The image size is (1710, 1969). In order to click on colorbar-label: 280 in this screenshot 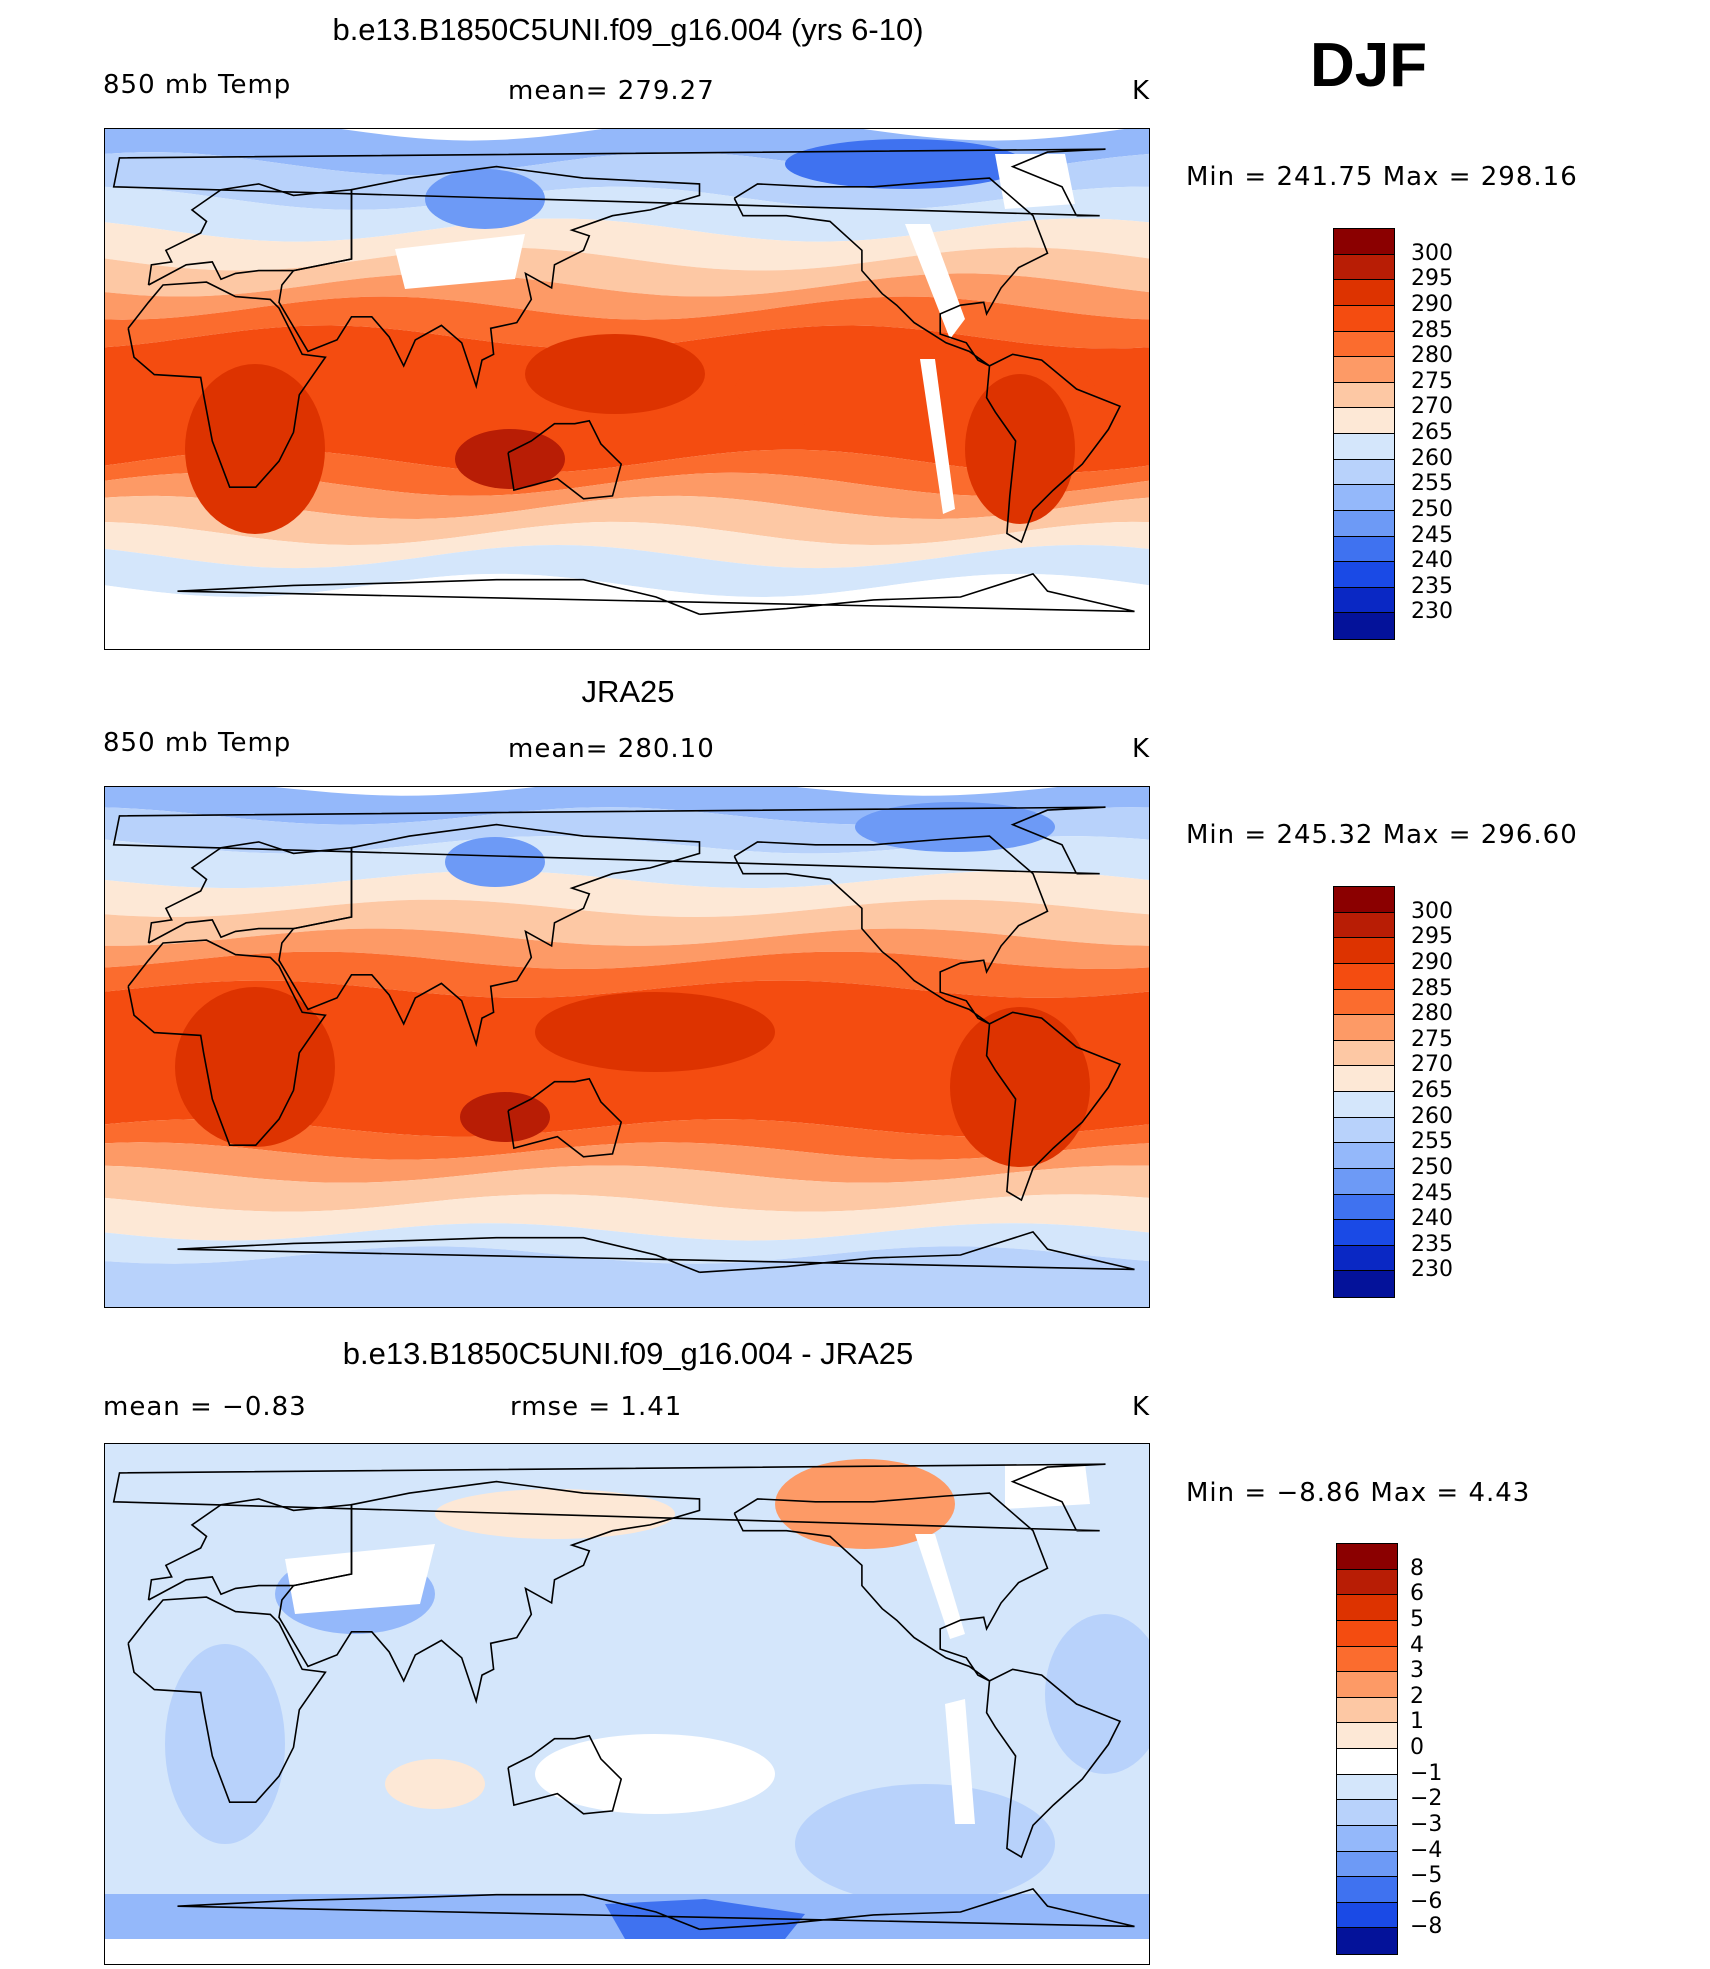, I will do `click(1432, 356)`.